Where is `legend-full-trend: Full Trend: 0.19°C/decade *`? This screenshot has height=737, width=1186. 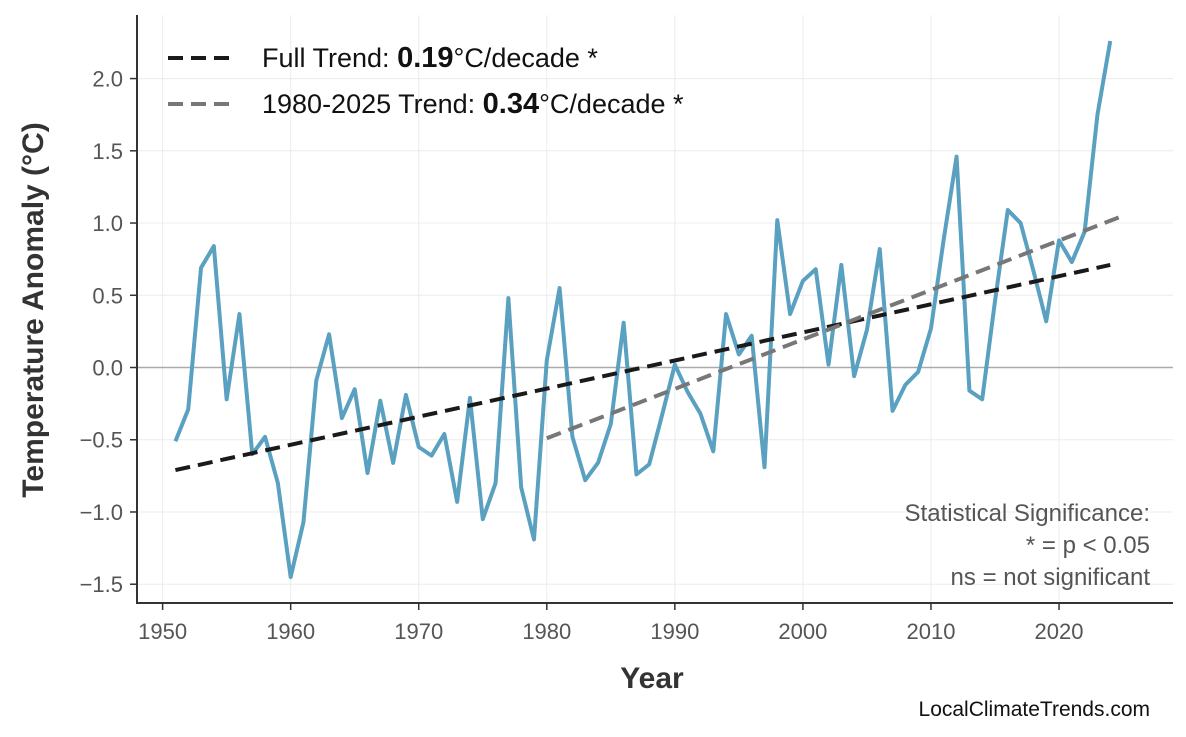 legend-full-trend: Full Trend: 0.19°C/decade * is located at coordinates (430, 58).